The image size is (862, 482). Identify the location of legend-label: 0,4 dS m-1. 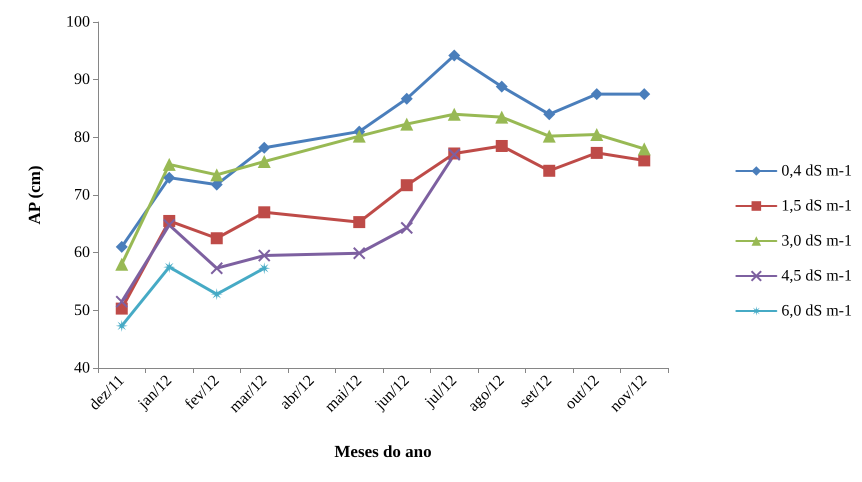
(816, 171).